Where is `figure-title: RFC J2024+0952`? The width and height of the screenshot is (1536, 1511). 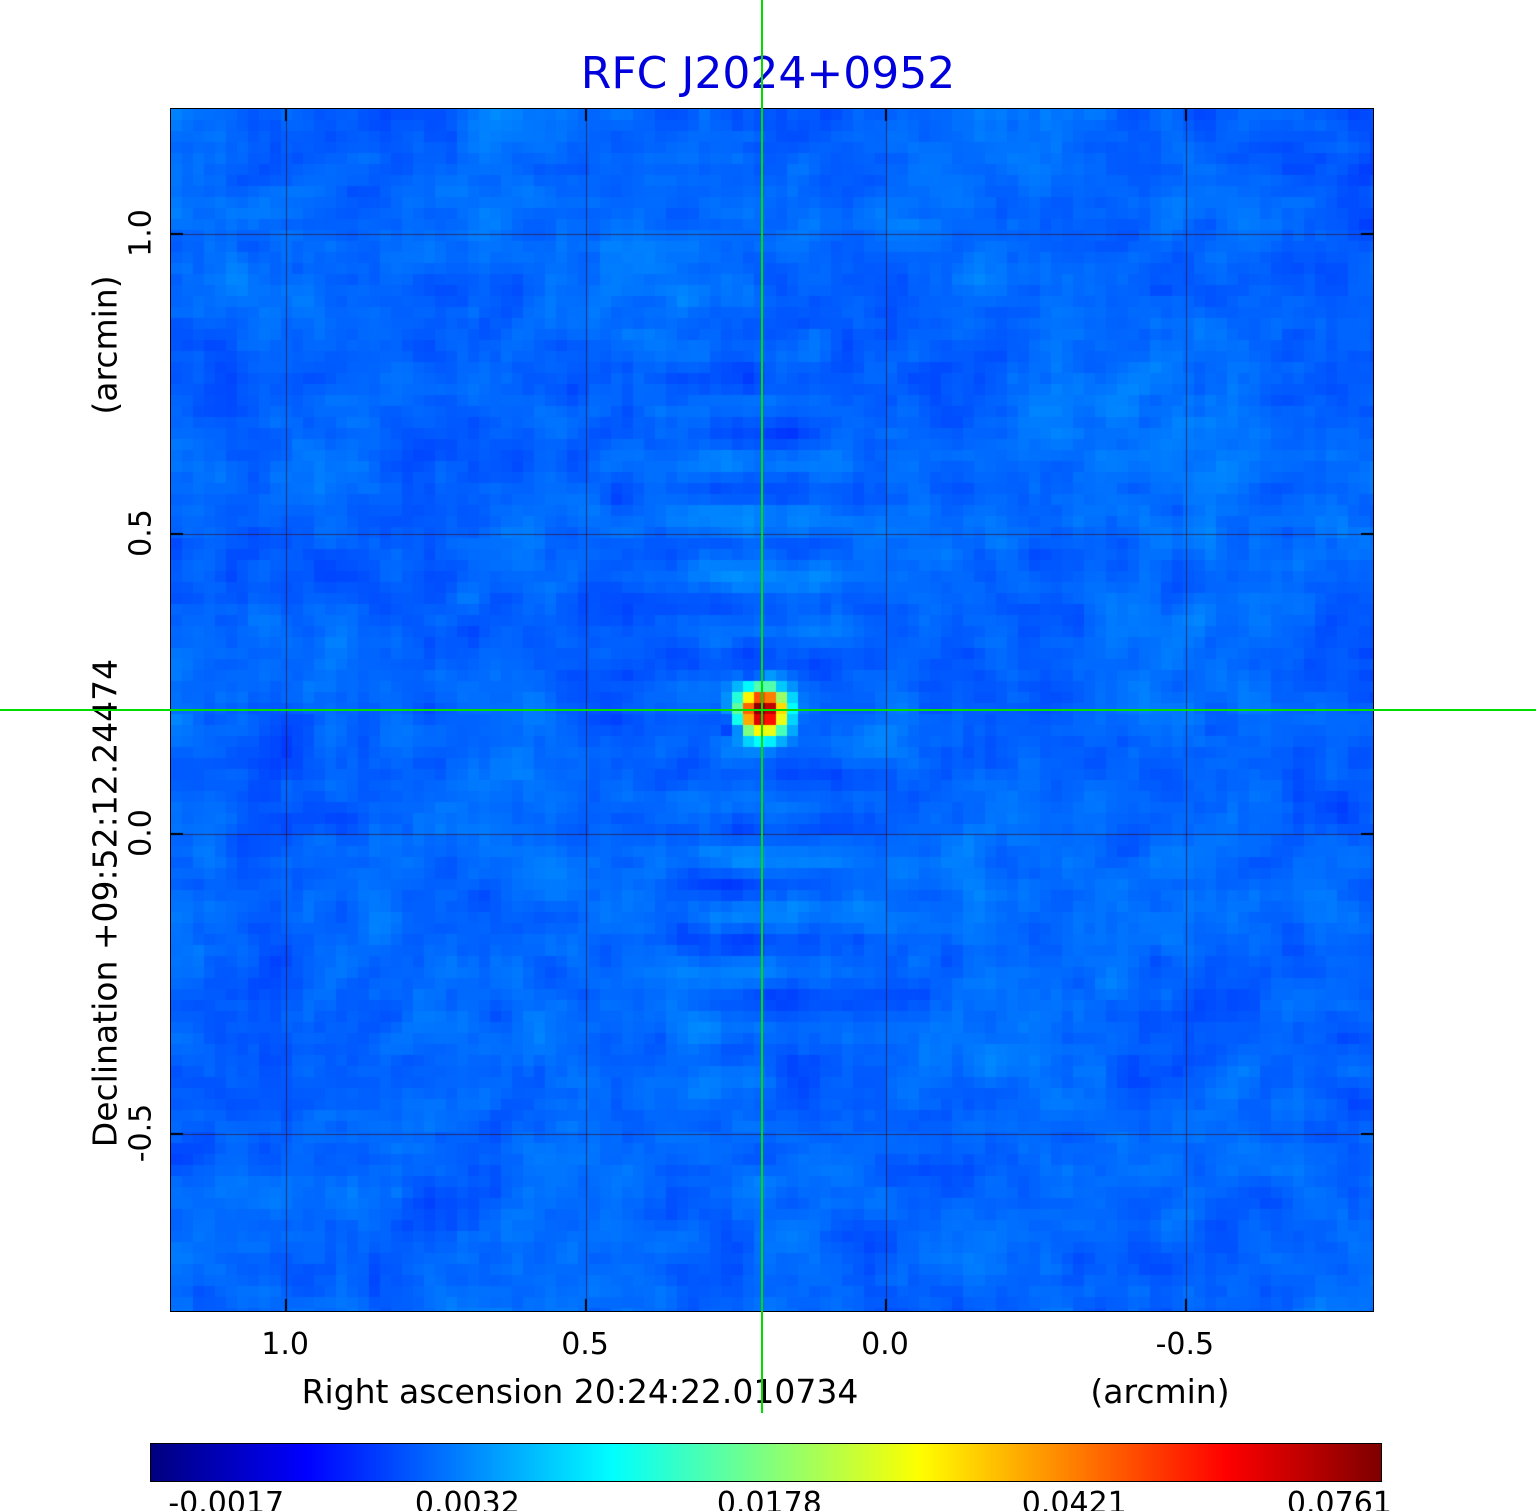 figure-title: RFC J2024+0952 is located at coordinates (768, 73).